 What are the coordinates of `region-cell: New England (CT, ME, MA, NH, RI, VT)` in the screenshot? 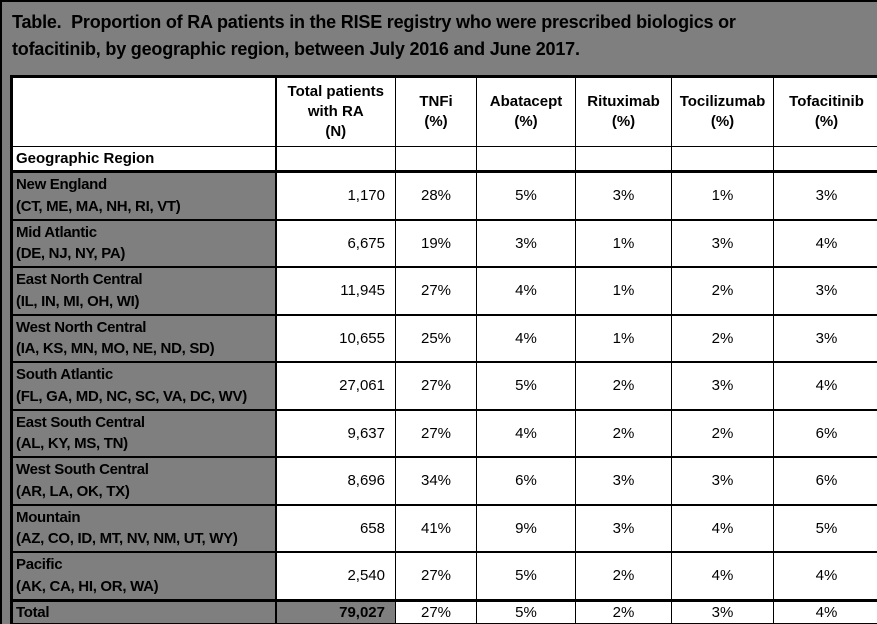 It's located at (144, 195).